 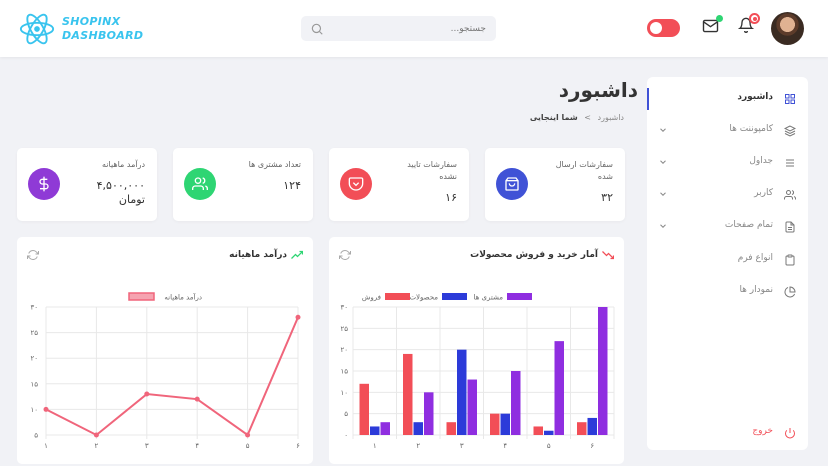 I want to click on x-tick-label: ۳, so click(x=147, y=446).